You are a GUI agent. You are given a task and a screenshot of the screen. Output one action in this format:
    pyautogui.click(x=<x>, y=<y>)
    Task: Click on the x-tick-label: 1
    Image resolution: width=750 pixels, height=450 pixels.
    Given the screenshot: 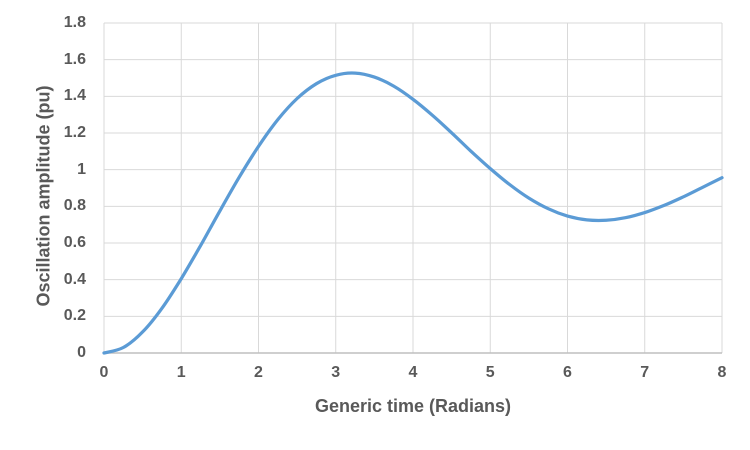 What is the action you would take?
    pyautogui.click(x=181, y=372)
    